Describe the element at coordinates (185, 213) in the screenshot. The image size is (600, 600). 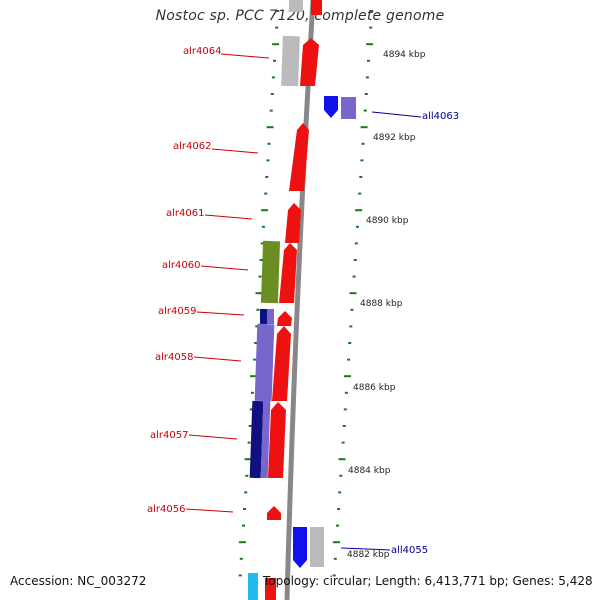
I see `gene-label-alr4061: alr4061` at that location.